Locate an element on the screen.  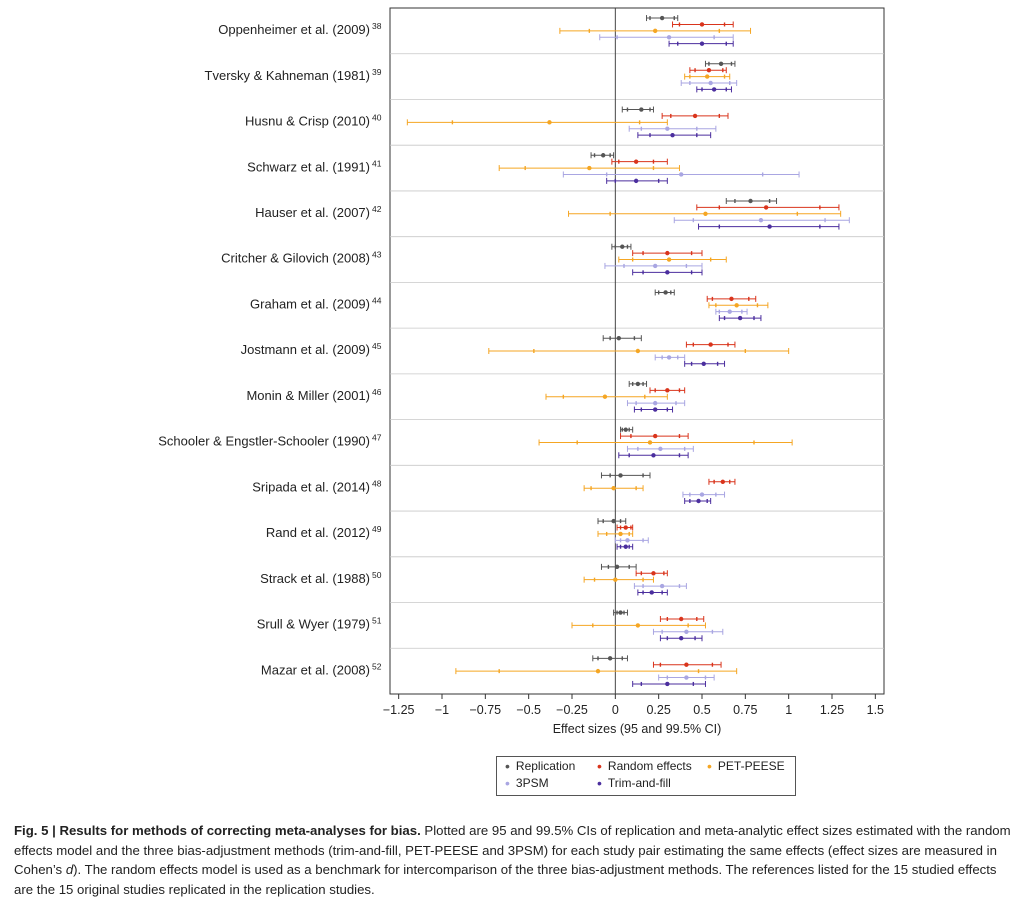
legend-item-trim-and-fill: • Trim-and-fill is located at coordinates (634, 783).